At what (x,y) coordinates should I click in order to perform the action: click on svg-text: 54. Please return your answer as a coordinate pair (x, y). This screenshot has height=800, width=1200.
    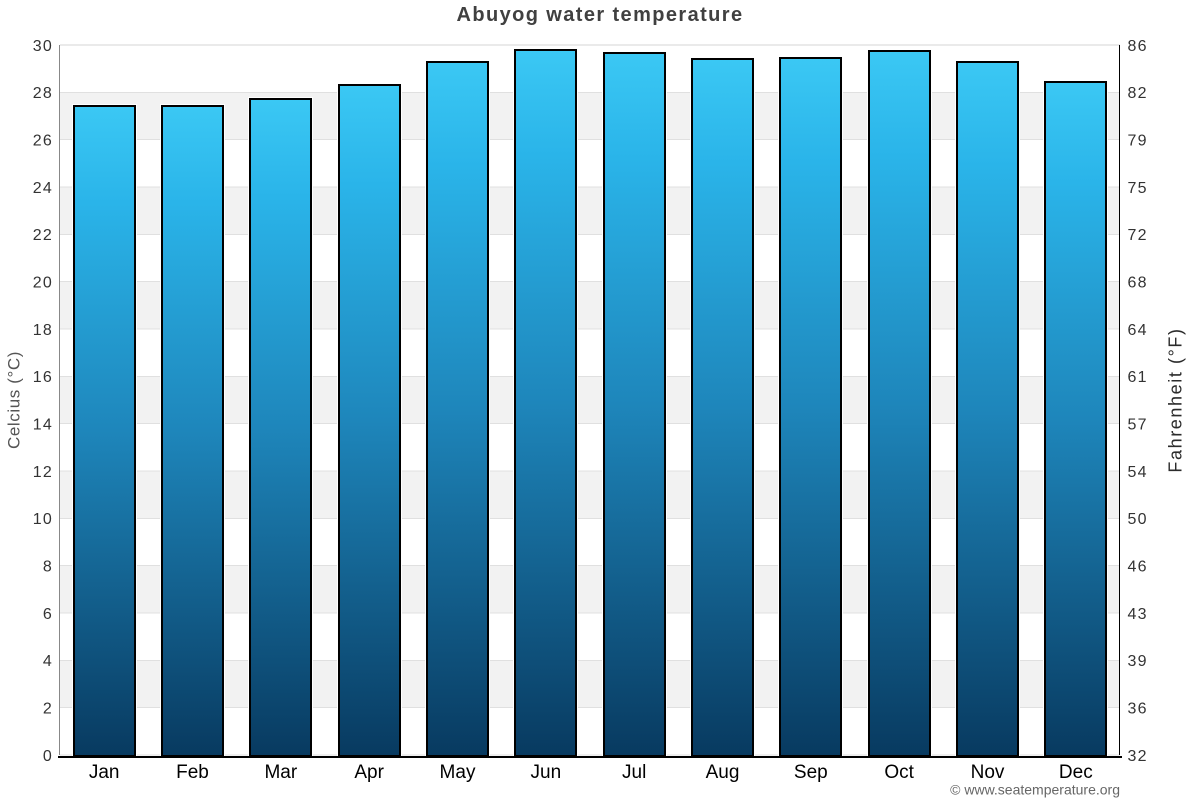
    Looking at the image, I should click on (1138, 472).